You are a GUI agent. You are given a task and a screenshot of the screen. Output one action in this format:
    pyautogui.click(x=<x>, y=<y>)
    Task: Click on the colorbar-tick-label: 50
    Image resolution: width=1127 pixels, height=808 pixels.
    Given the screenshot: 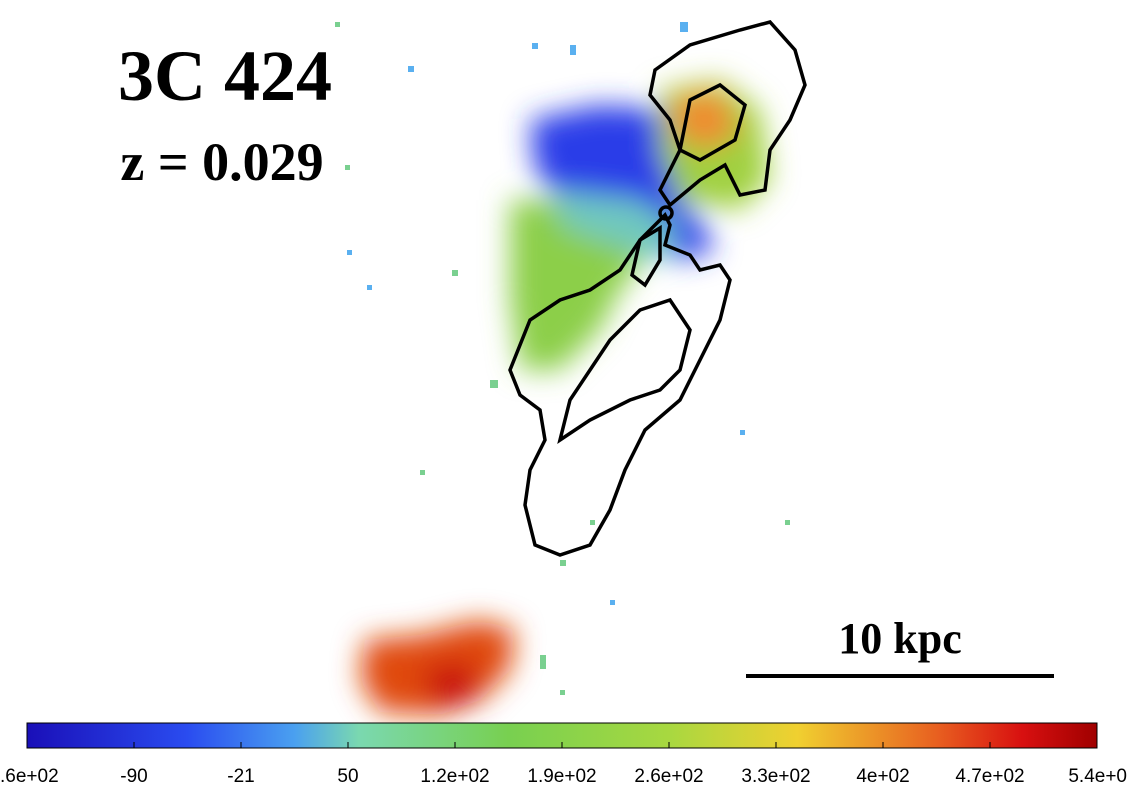 What is the action you would take?
    pyautogui.click(x=347, y=776)
    